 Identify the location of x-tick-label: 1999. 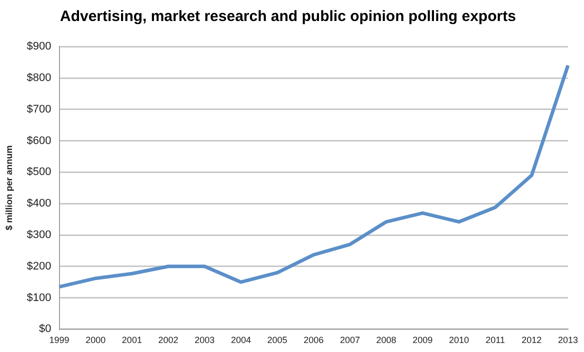
(59, 340).